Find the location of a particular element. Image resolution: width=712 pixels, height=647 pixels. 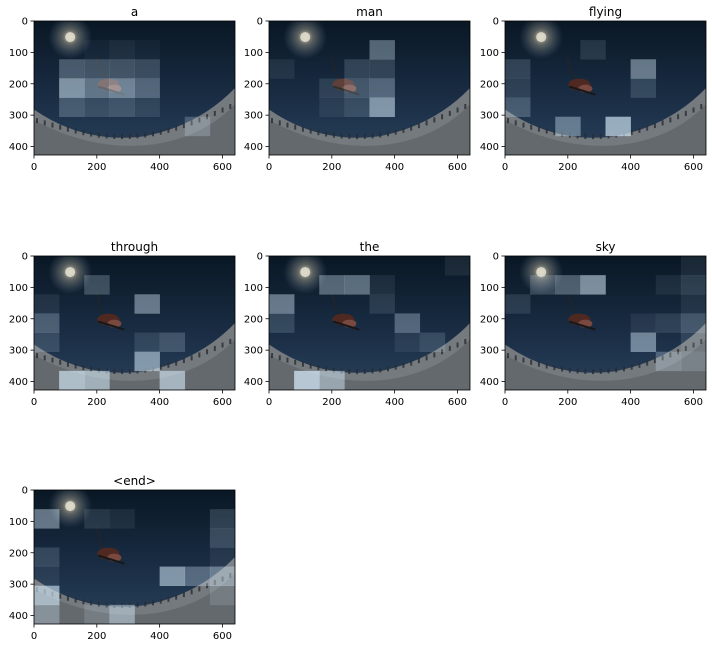

y-tick-label: 100 is located at coordinates (18, 53).